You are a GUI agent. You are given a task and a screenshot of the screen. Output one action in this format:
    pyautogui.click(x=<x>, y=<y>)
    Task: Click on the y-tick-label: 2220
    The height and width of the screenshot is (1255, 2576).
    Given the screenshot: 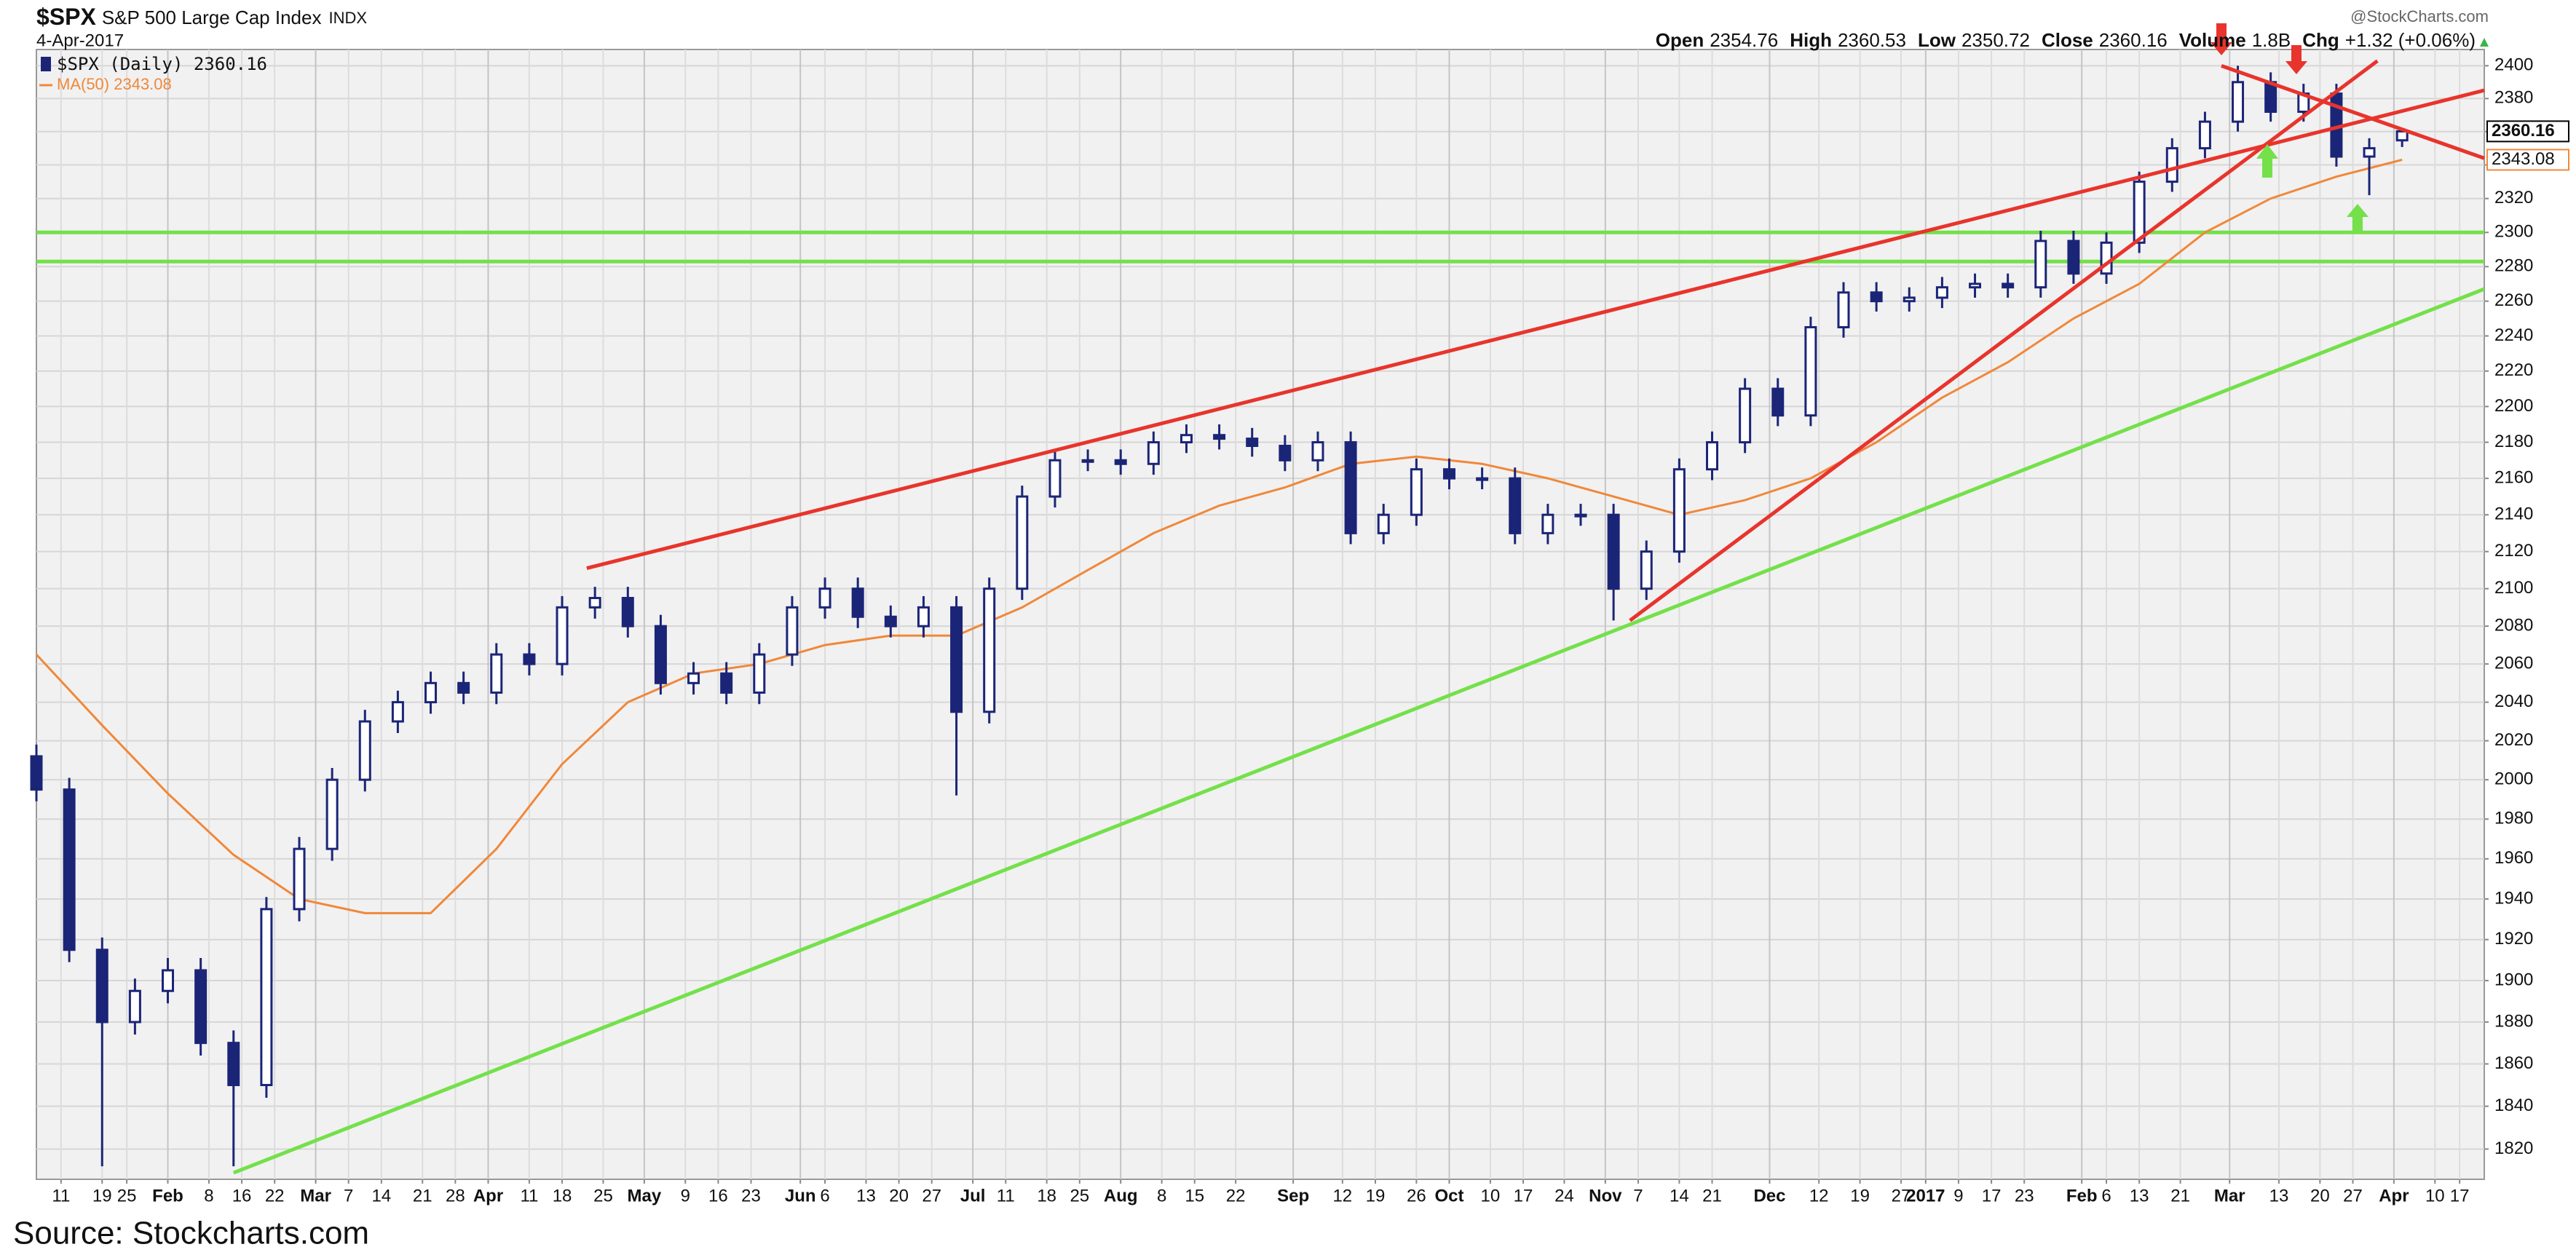 What is the action you would take?
    pyautogui.click(x=2513, y=370)
    